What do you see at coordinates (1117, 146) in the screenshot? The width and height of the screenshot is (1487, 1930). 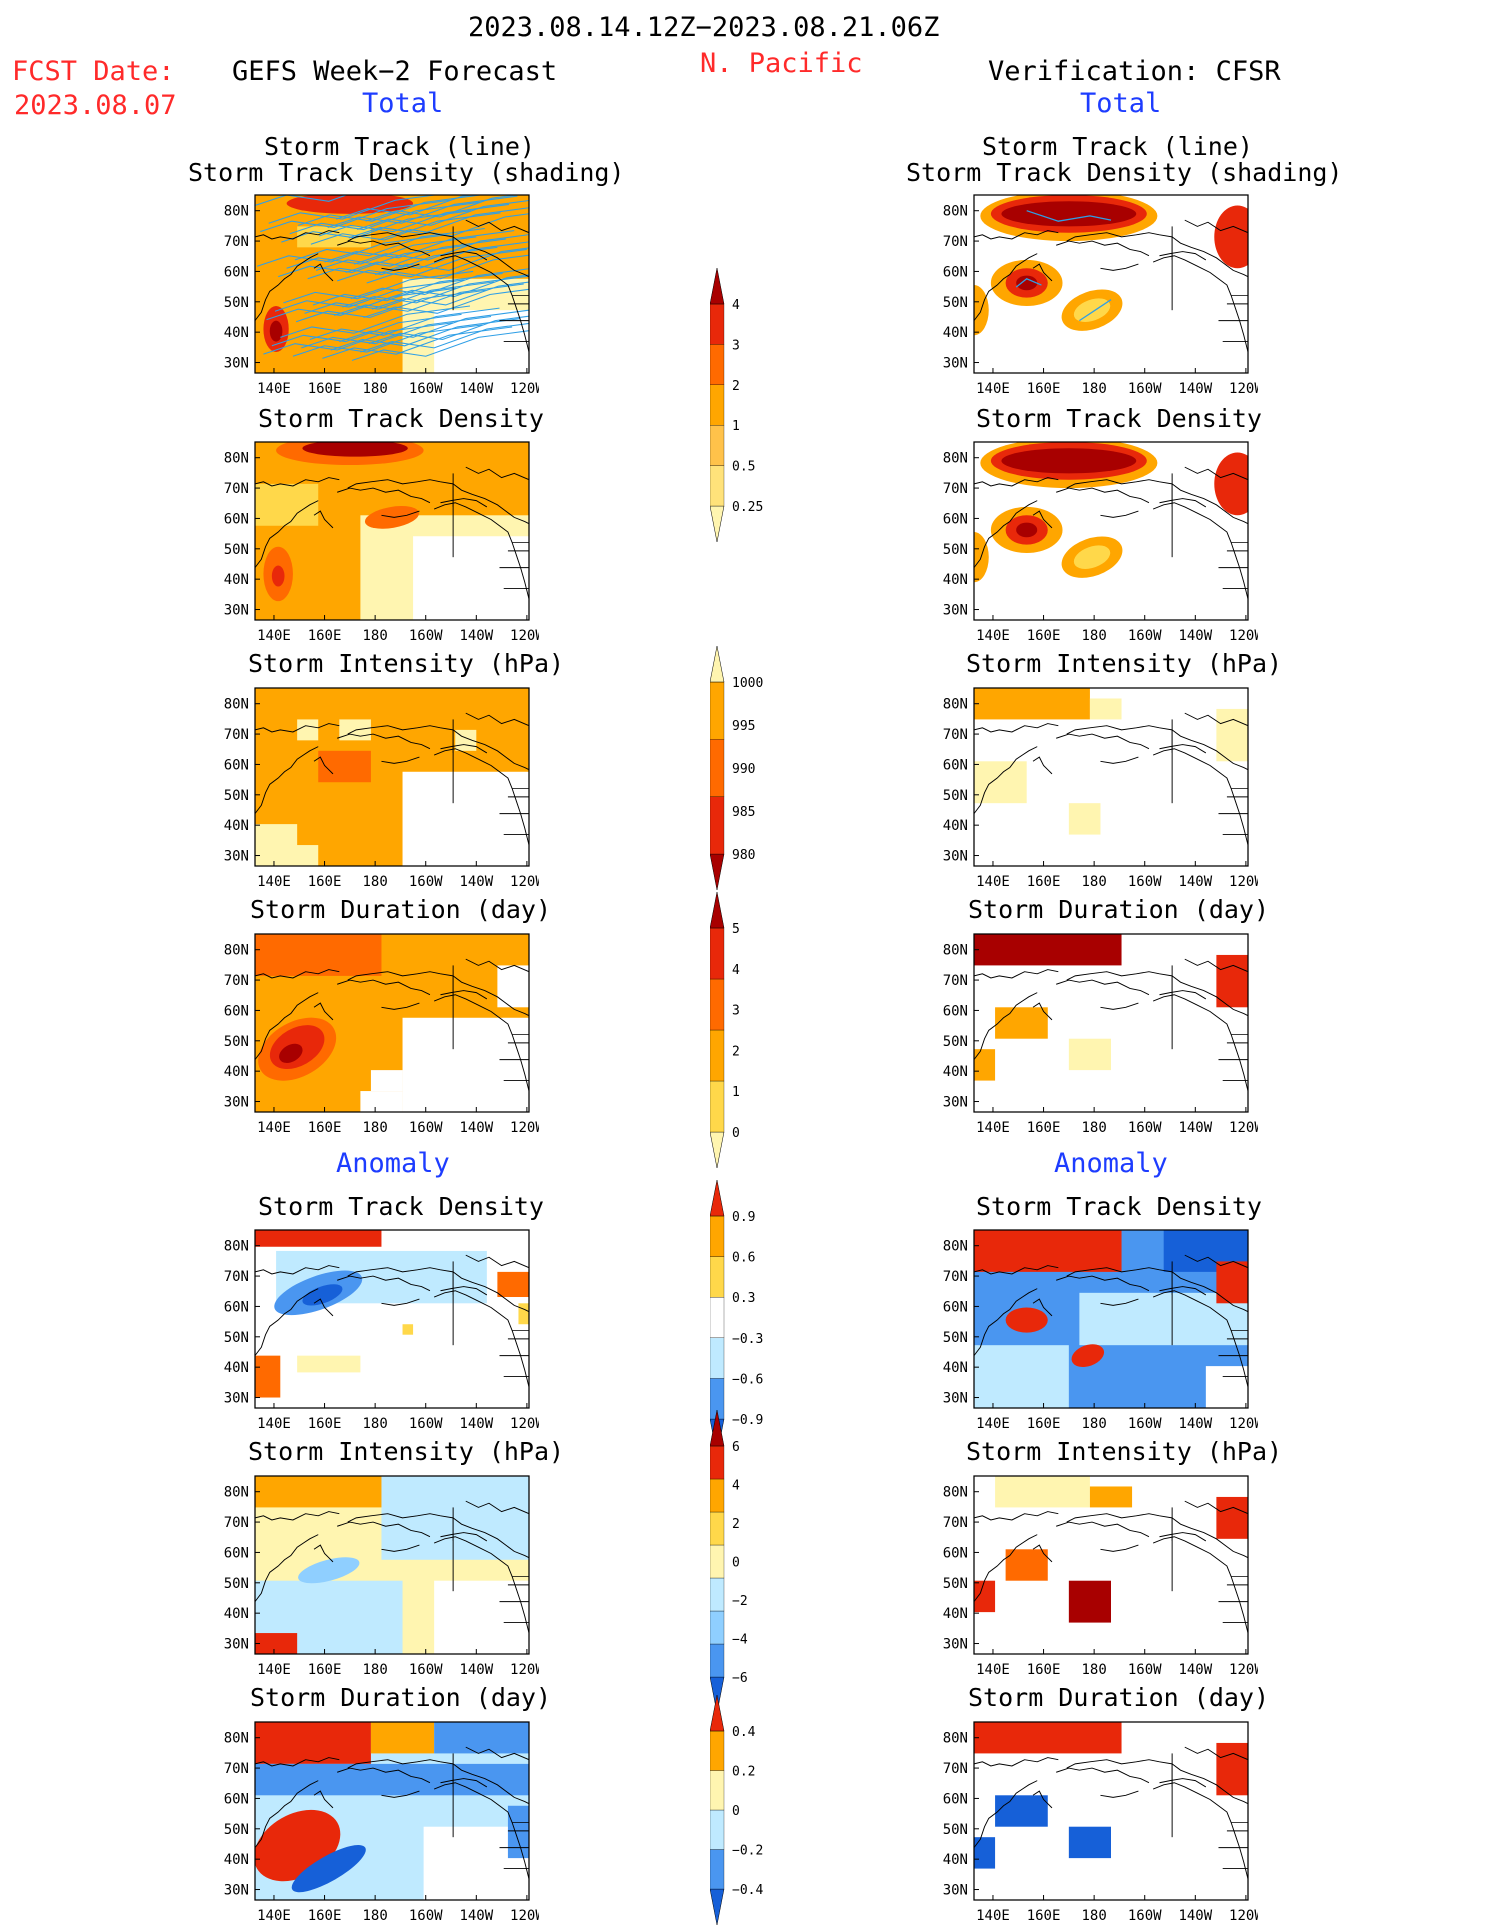 I see `verification-track-title-1: Storm Track (line)` at bounding box center [1117, 146].